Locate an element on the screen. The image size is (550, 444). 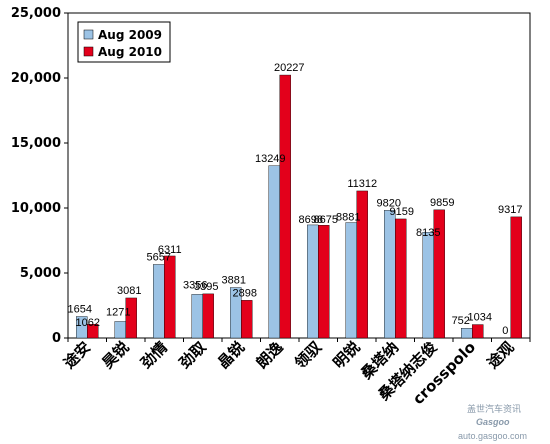
legend-box is located at coordinates (124, 42).